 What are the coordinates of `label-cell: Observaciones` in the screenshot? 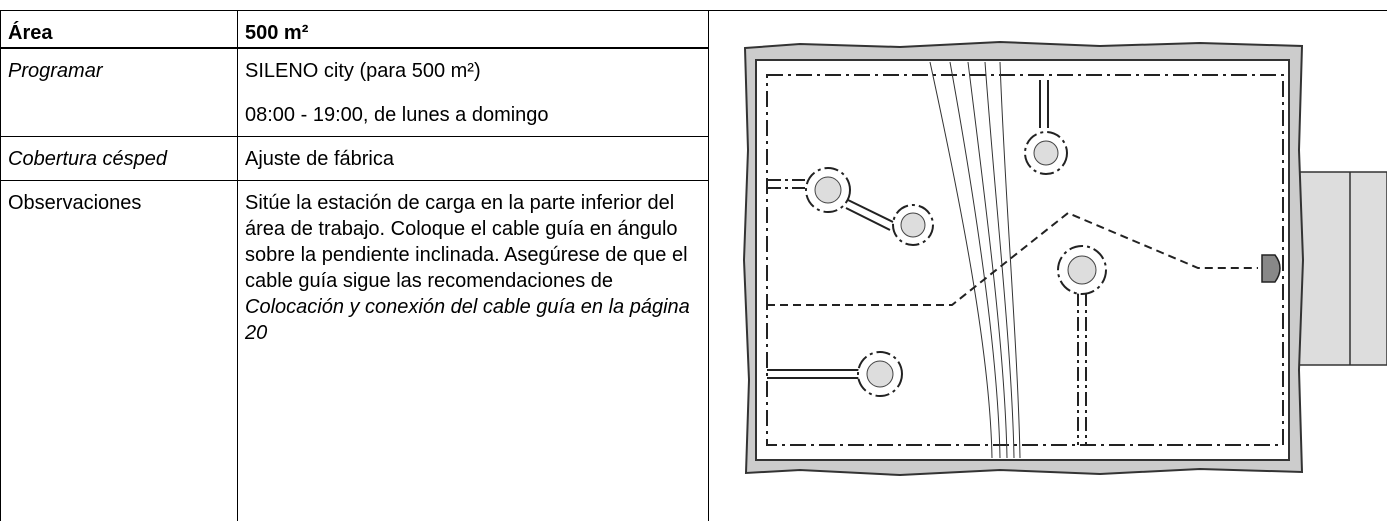 It's located at (75, 203).